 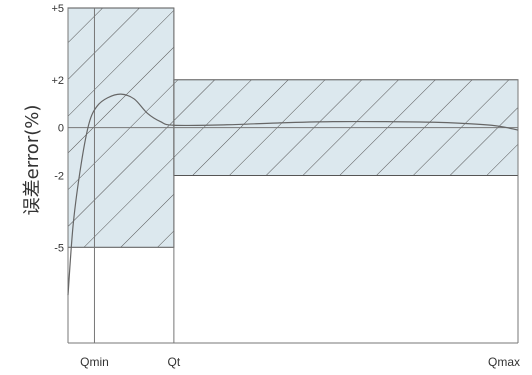 I want to click on y-axis-title: 误差error(%), so click(x=32, y=160).